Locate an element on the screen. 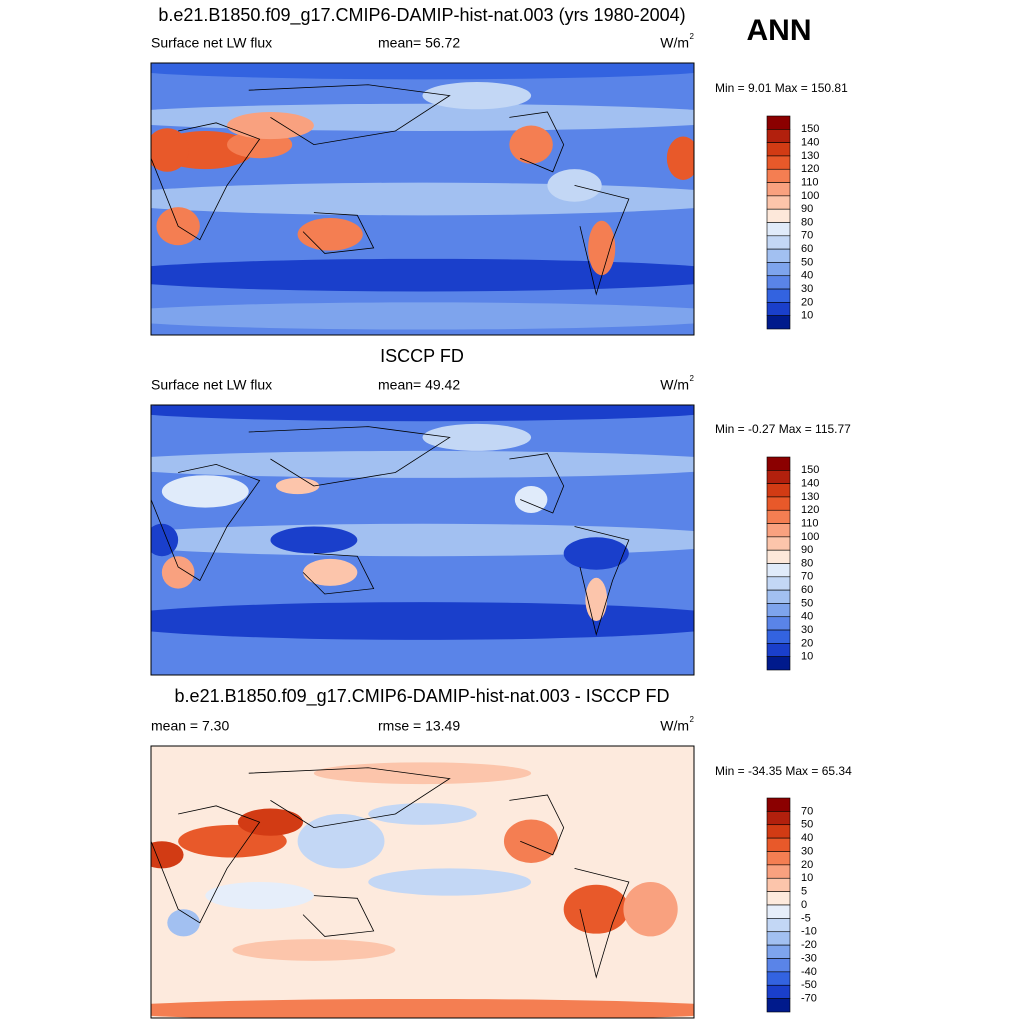 This screenshot has height=1029, width=1024. colorbar-label: 80 is located at coordinates (807, 563).